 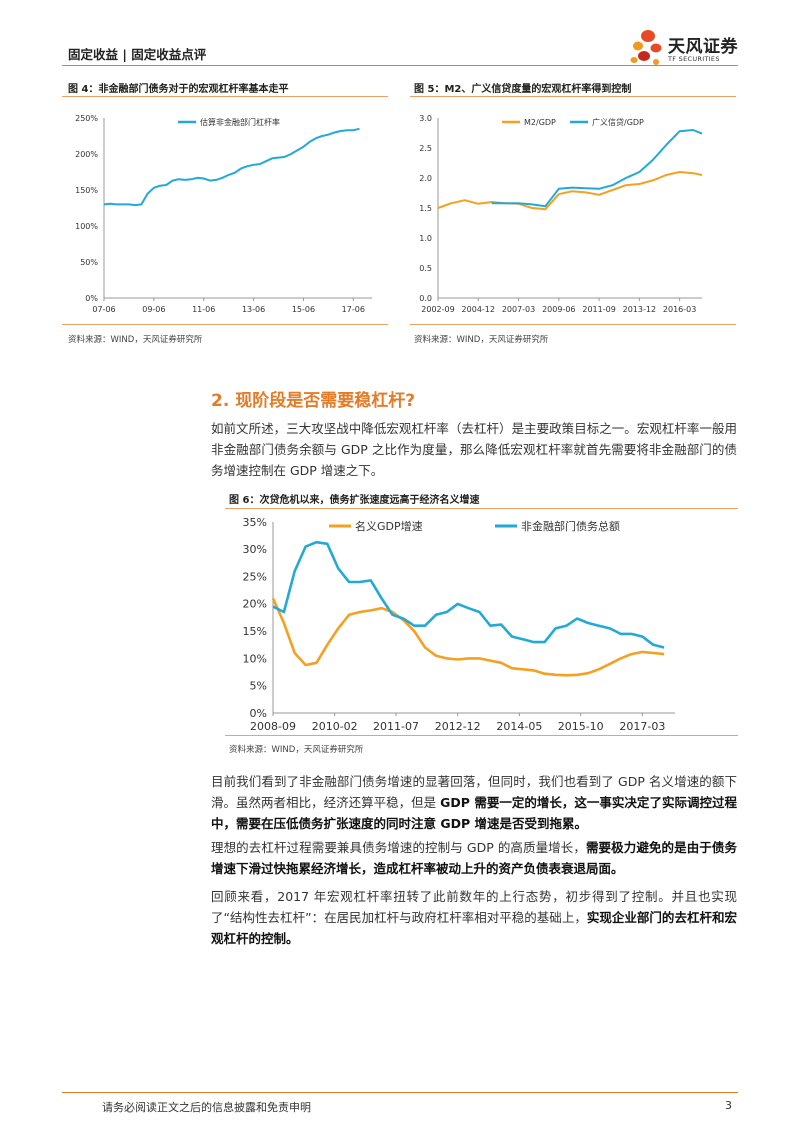 I want to click on x-tick-label: 2011-09, so click(x=598, y=309).